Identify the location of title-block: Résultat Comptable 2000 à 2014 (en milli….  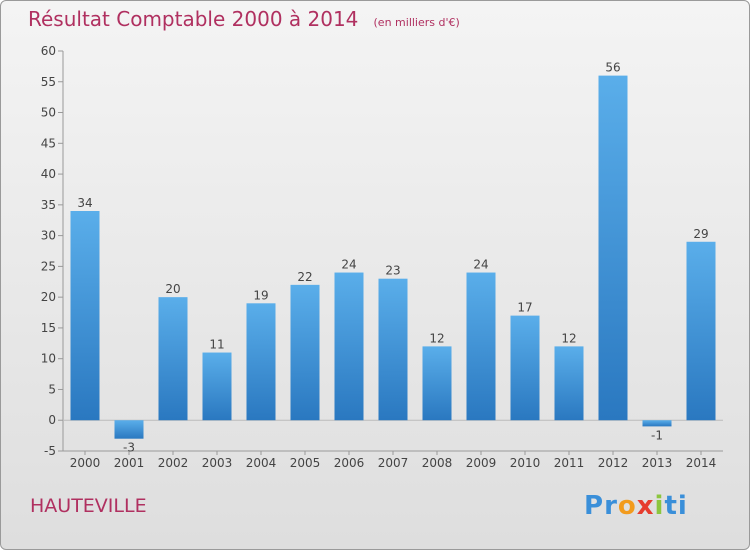
(244, 19).